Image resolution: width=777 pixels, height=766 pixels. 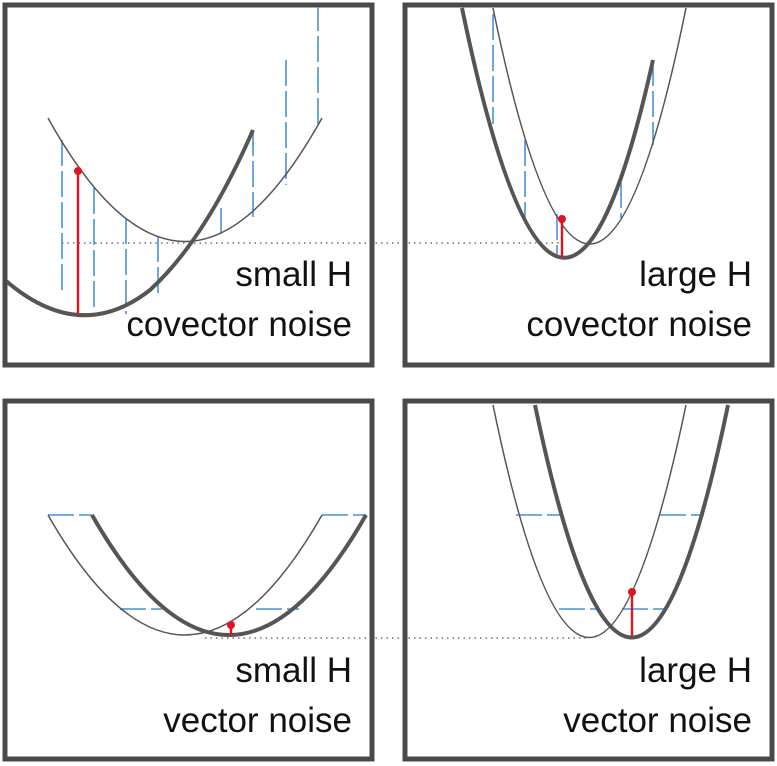 I want to click on panel-small-h-vector, so click(x=207, y=575).